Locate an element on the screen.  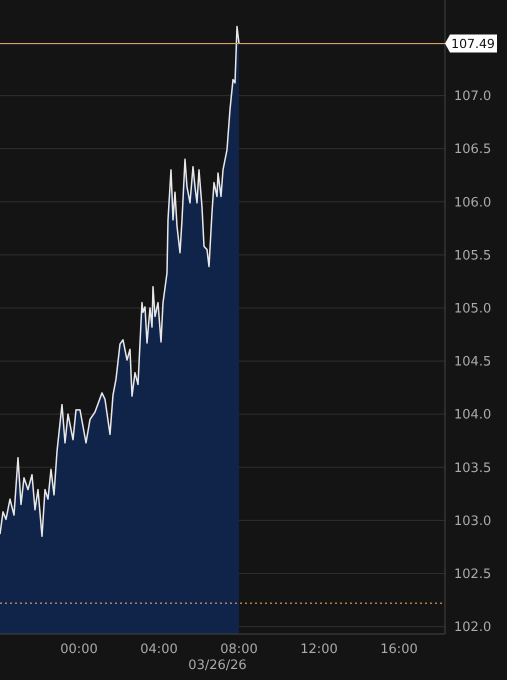
y-tick-label: 105.0 is located at coordinates (473, 308).